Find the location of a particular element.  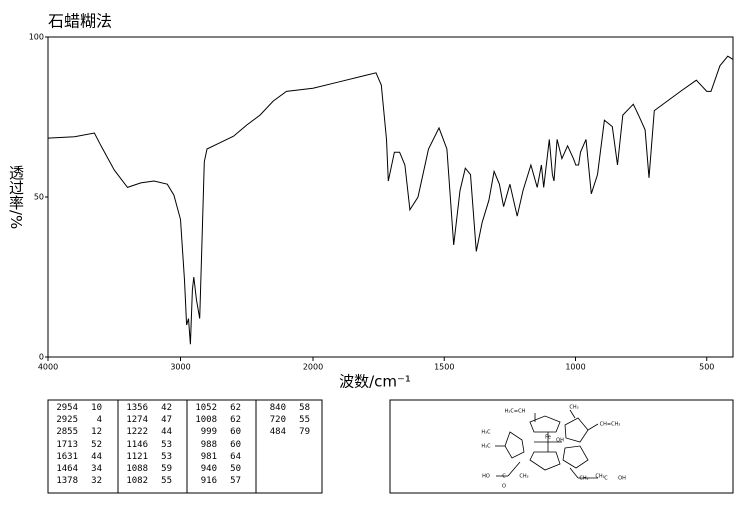

table-cell: 58 is located at coordinates (304, 408).